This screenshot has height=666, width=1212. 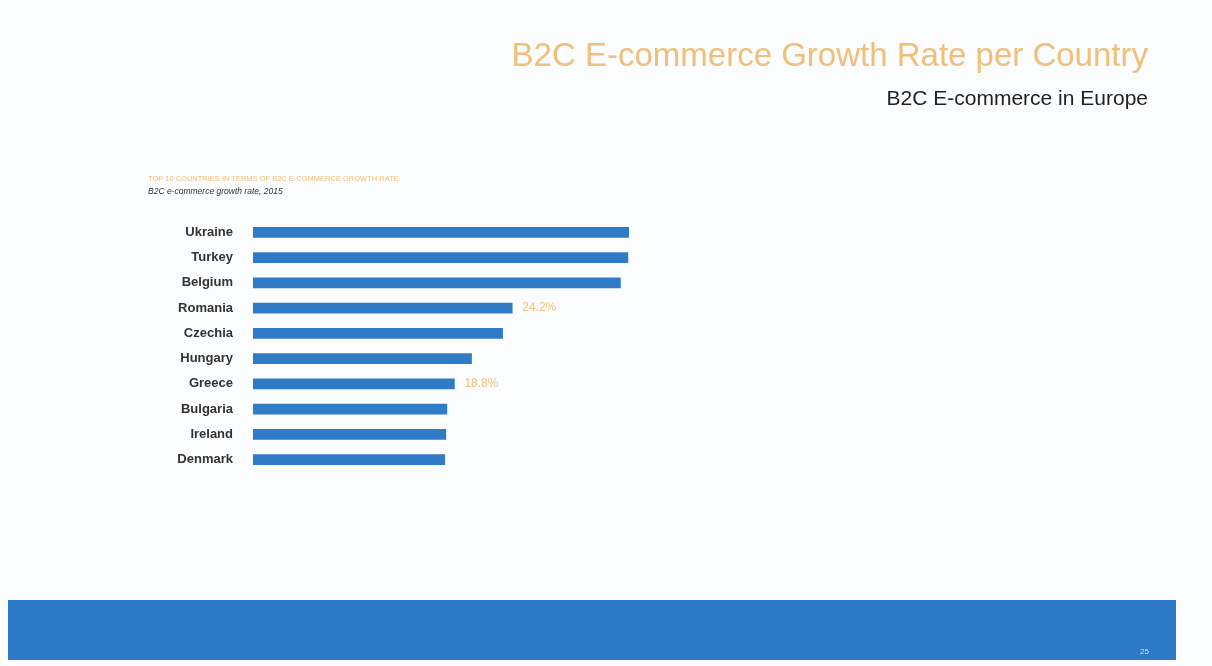 I want to click on y-tick-label: Belgium, so click(x=207, y=282).